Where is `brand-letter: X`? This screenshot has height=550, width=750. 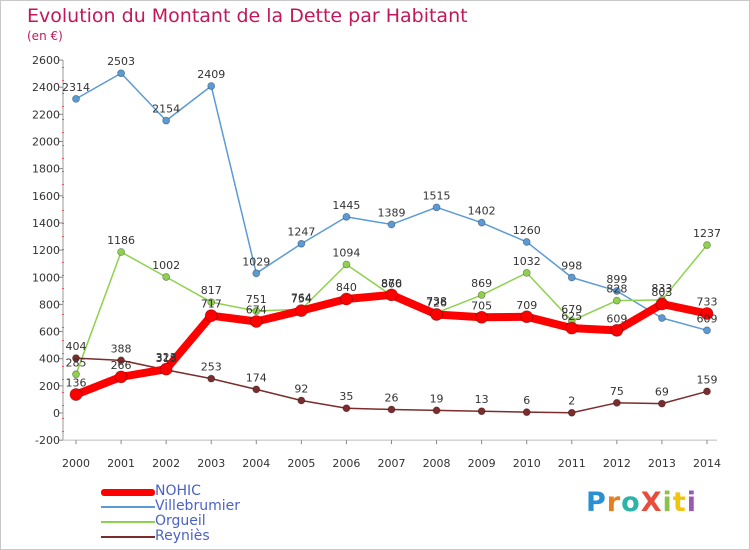 brand-letter: X is located at coordinates (651, 502).